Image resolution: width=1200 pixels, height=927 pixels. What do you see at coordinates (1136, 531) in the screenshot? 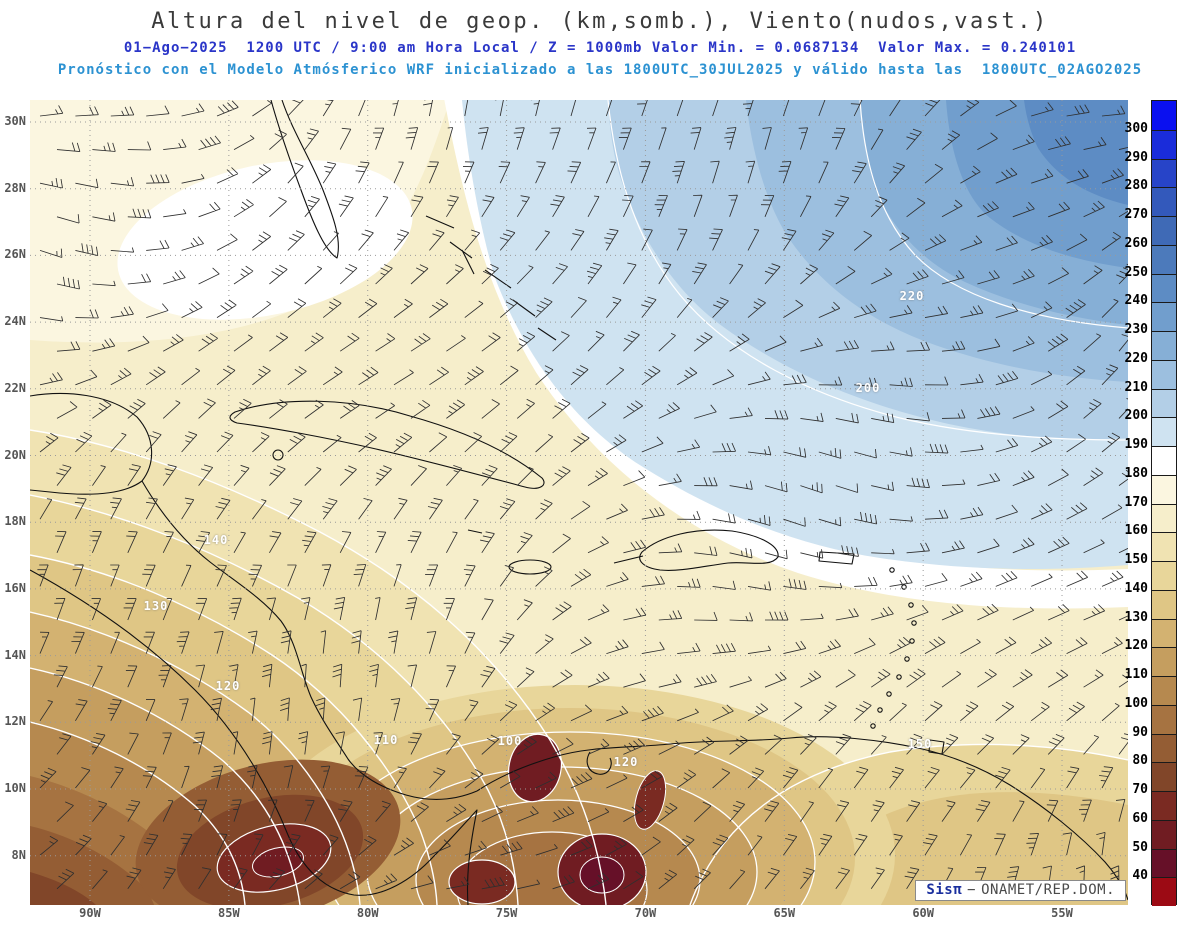
I see `colorbar-label: 160` at bounding box center [1136, 531].